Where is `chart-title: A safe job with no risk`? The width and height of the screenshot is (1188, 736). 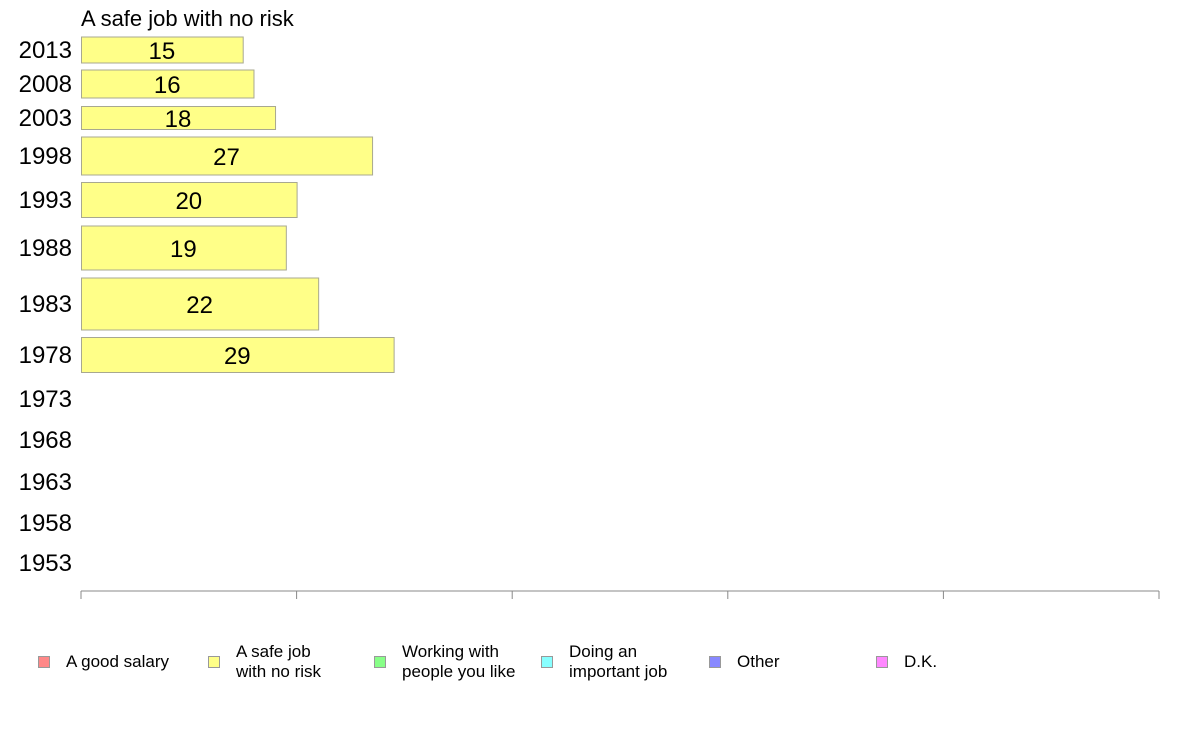
chart-title: A safe job with no risk is located at coordinates (188, 18).